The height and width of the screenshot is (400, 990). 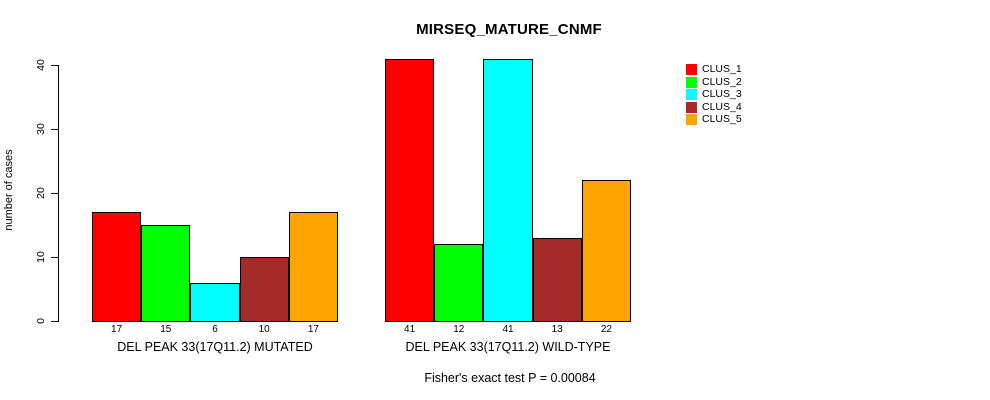 What do you see at coordinates (215, 329) in the screenshot?
I see `bar-value-label: 6` at bounding box center [215, 329].